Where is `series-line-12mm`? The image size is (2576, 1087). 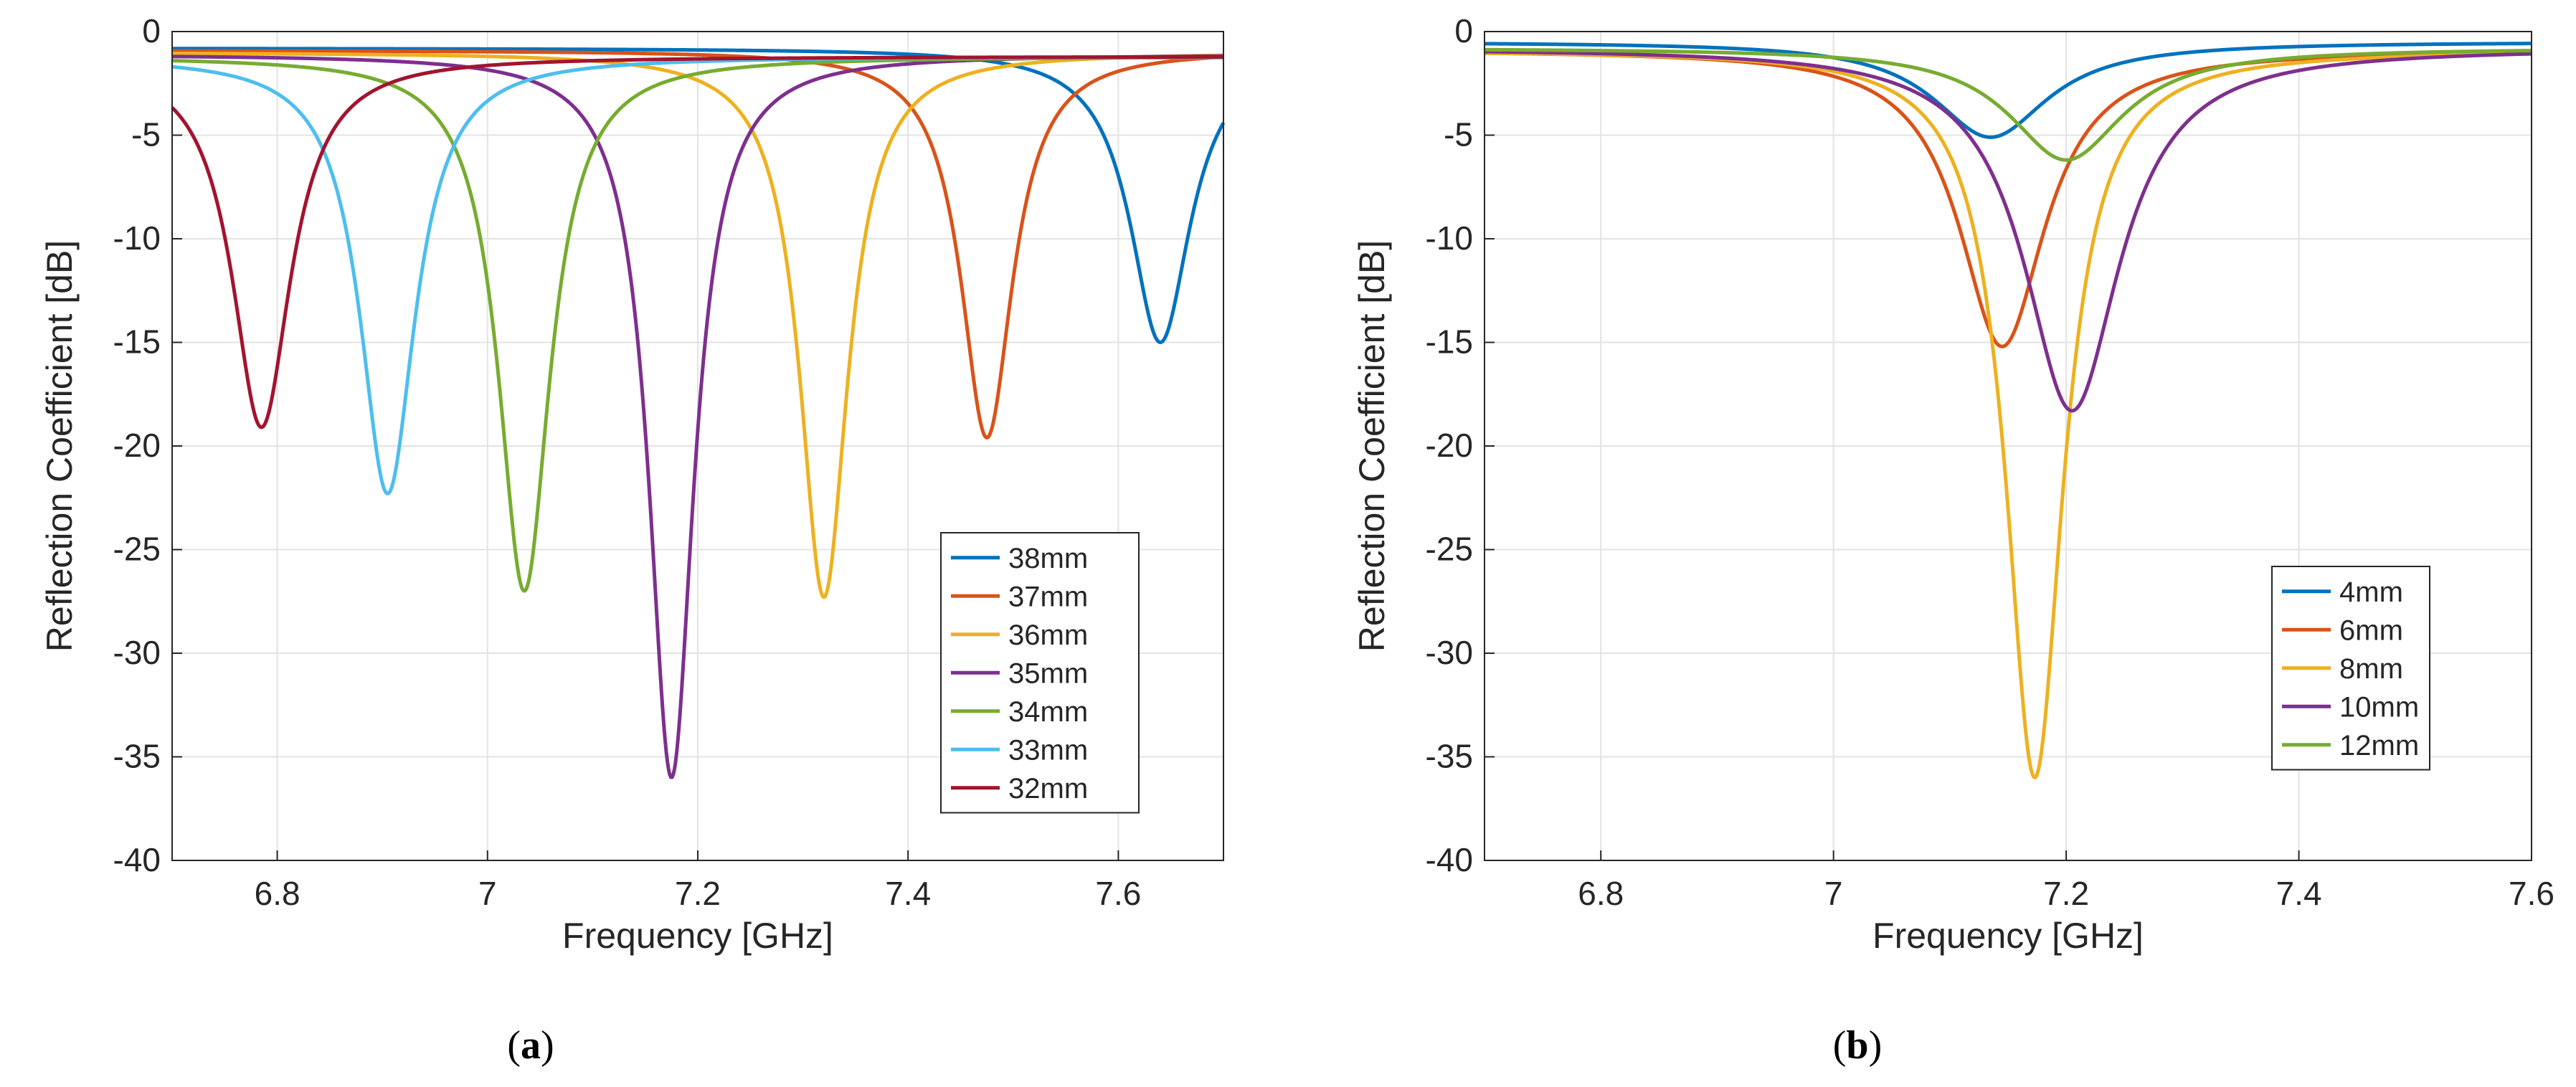 series-line-12mm is located at coordinates (2008, 105).